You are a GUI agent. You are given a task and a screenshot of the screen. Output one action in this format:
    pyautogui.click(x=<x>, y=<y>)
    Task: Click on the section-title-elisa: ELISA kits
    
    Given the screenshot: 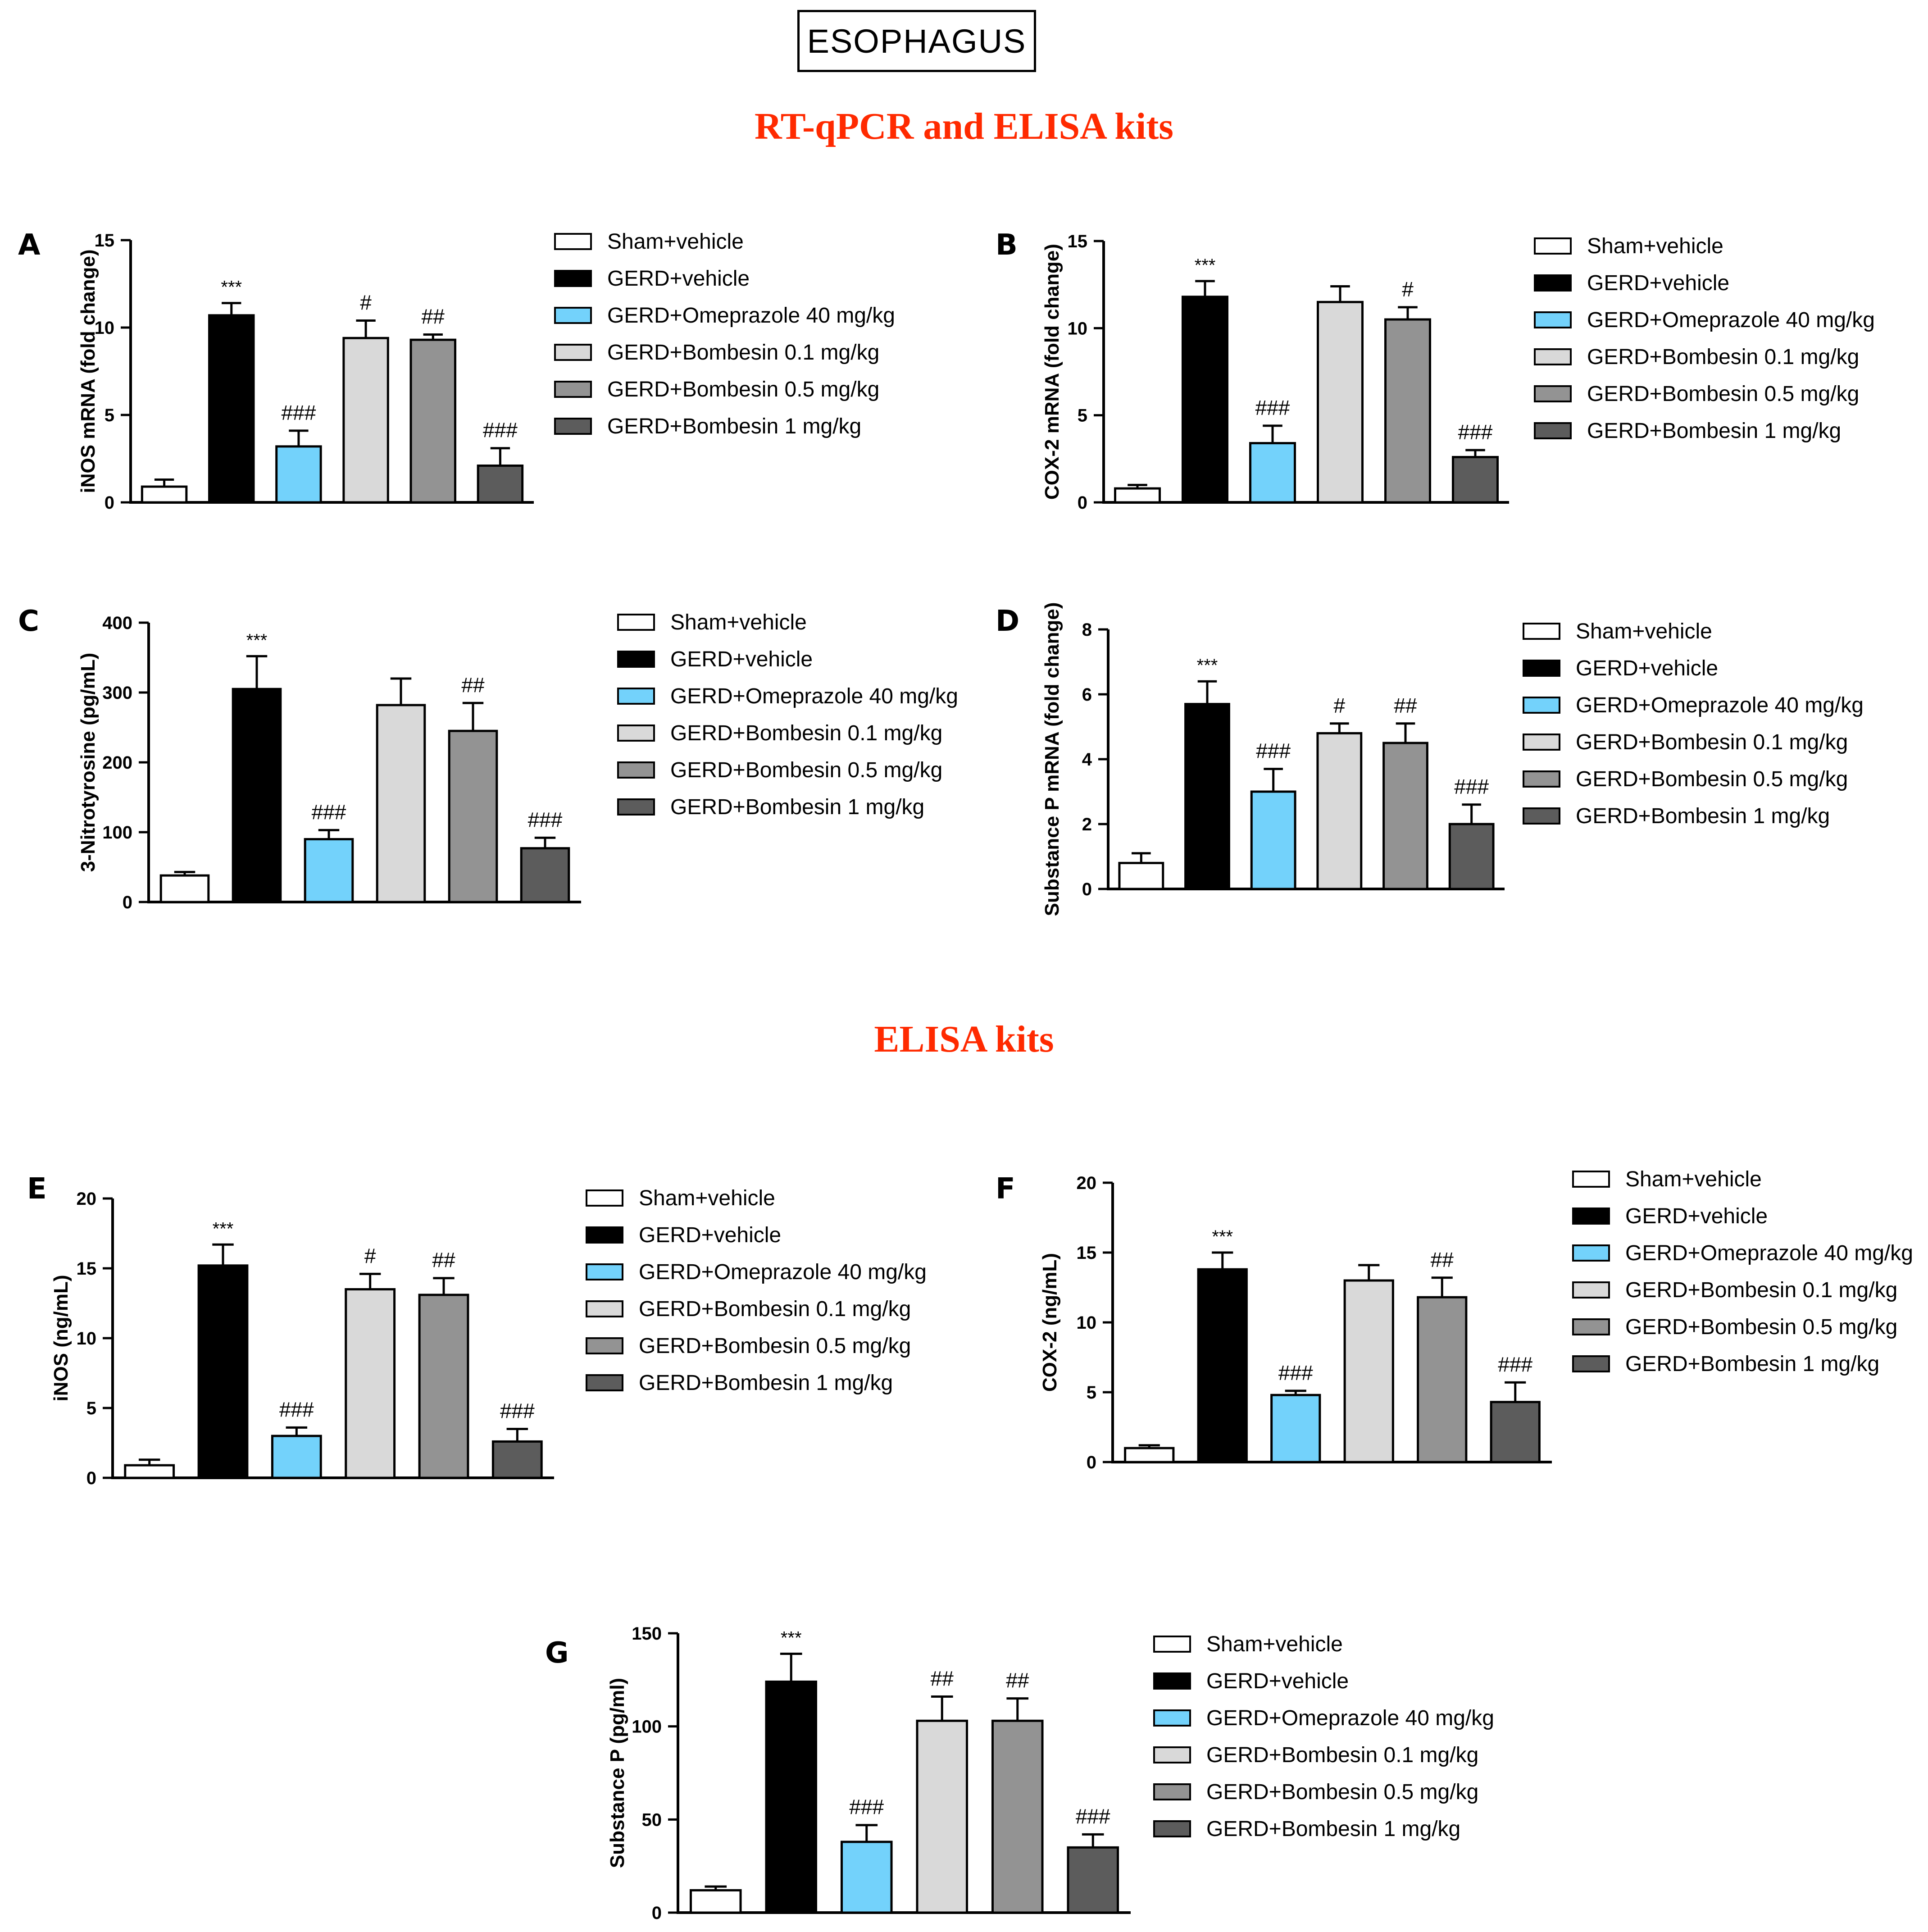 What is the action you would take?
    pyautogui.click(x=964, y=1039)
    